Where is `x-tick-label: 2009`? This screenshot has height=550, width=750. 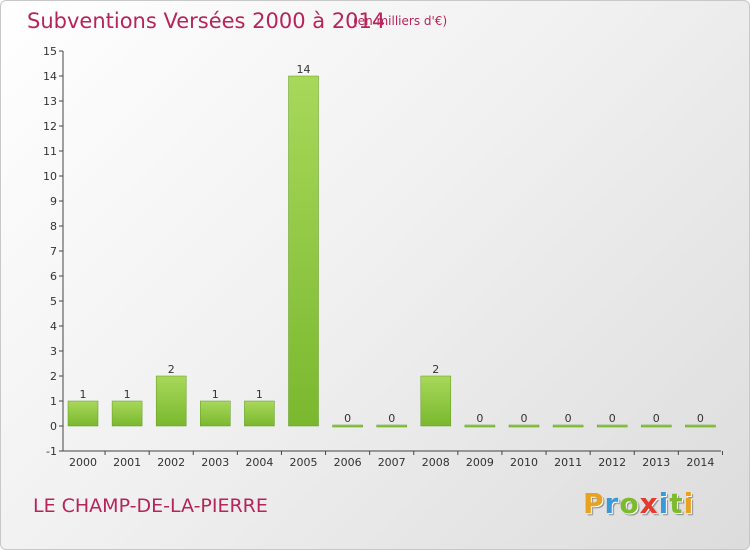
x-tick-label: 2009 is located at coordinates (480, 462).